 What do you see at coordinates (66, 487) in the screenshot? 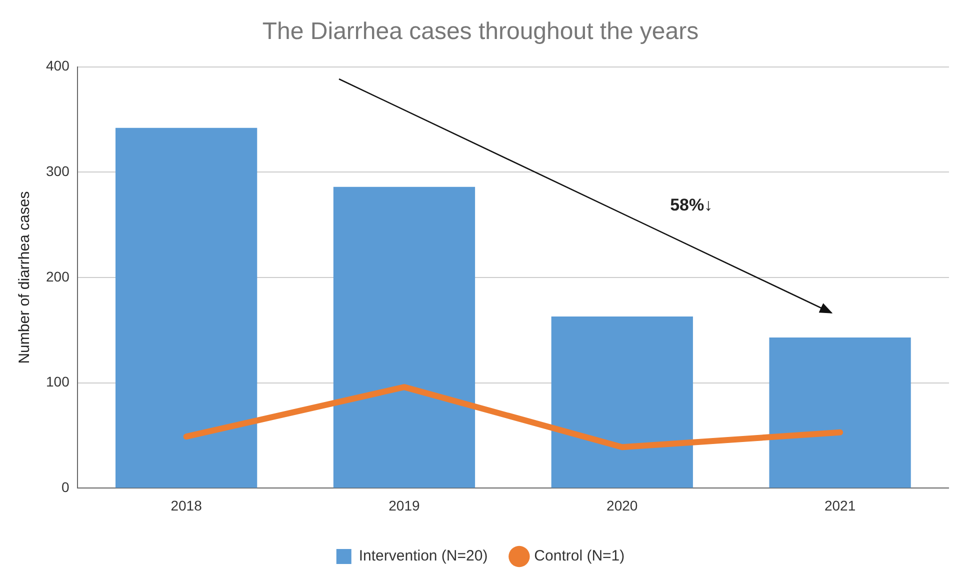
I see `y-tick-label: 0` at bounding box center [66, 487].